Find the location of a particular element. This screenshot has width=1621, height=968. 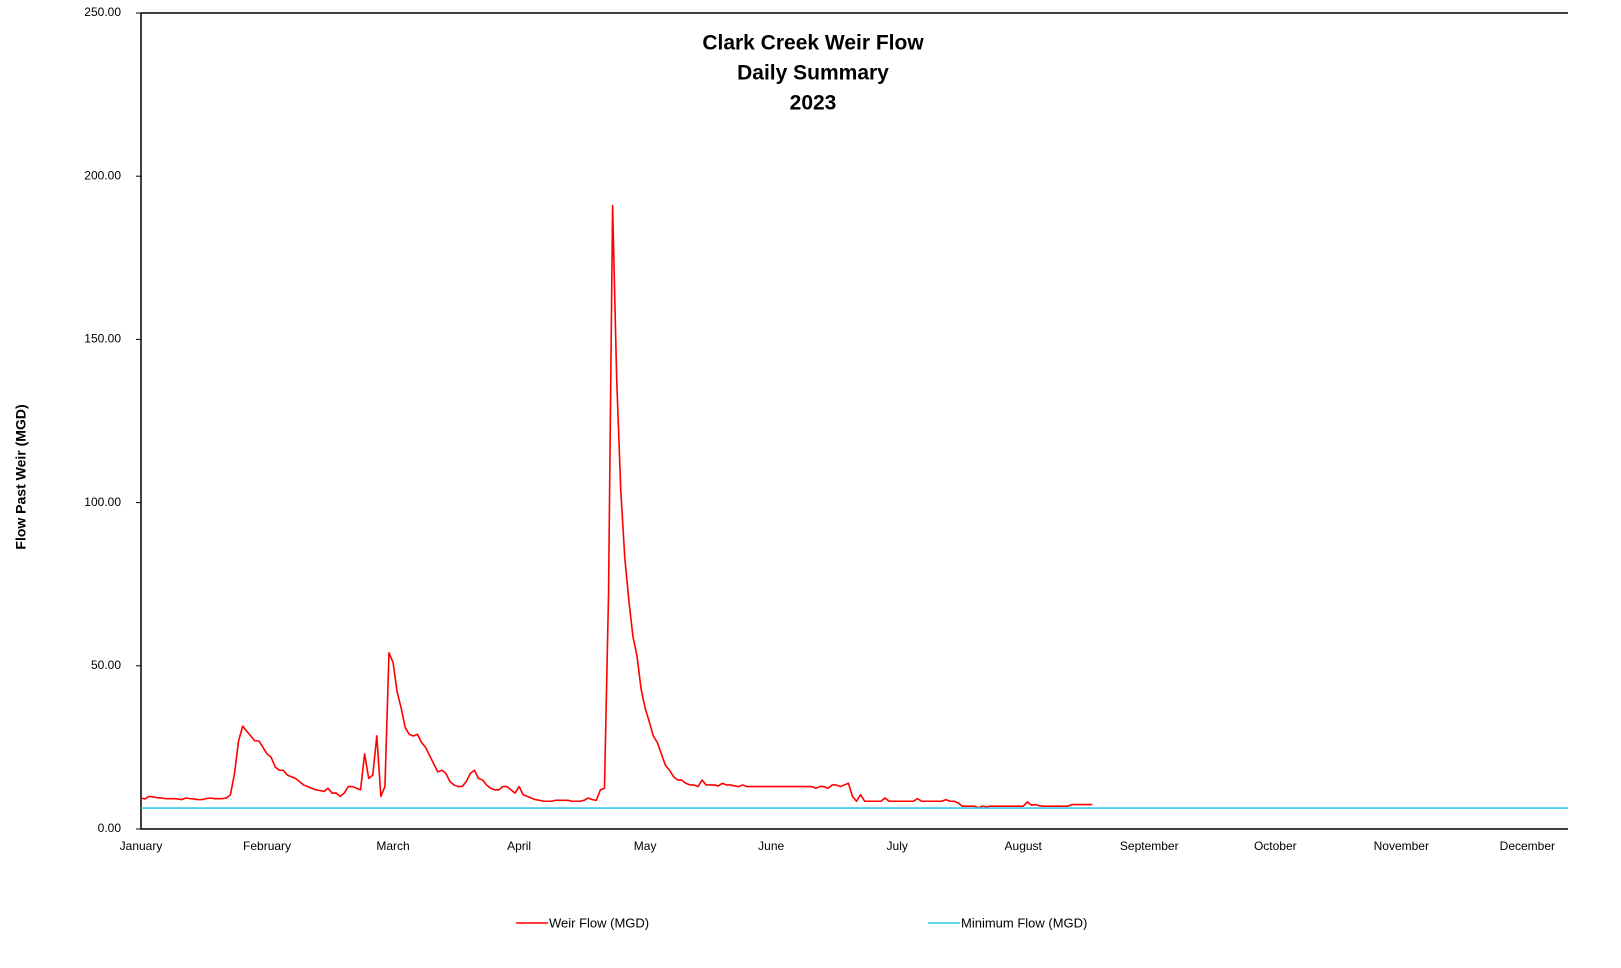

y-tick-label: 100.00 is located at coordinates (102, 502).